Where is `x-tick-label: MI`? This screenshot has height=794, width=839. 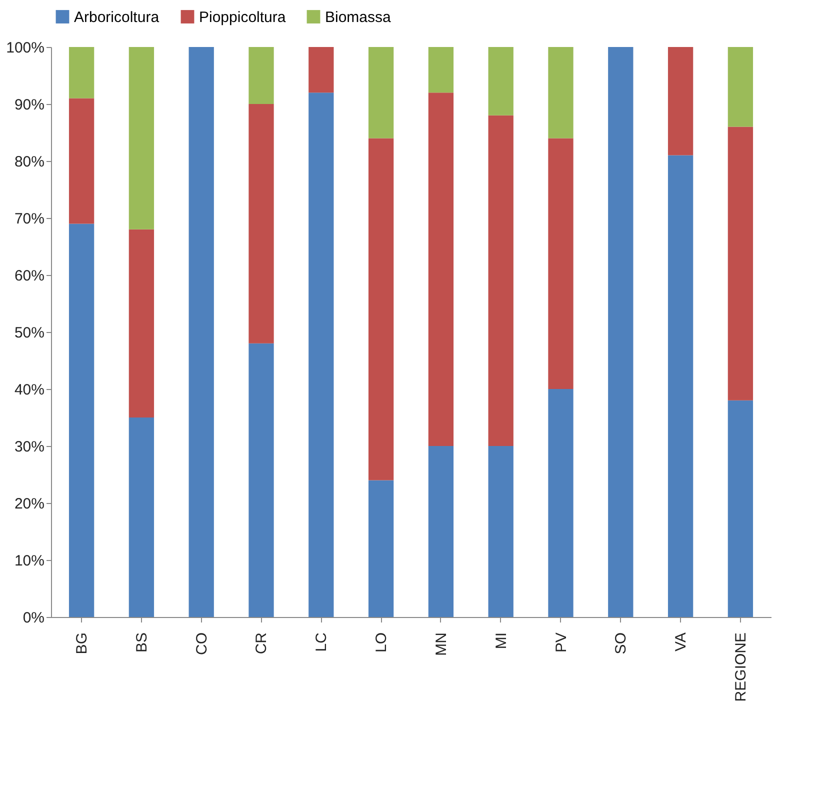 x-tick-label: MI is located at coordinates (501, 641).